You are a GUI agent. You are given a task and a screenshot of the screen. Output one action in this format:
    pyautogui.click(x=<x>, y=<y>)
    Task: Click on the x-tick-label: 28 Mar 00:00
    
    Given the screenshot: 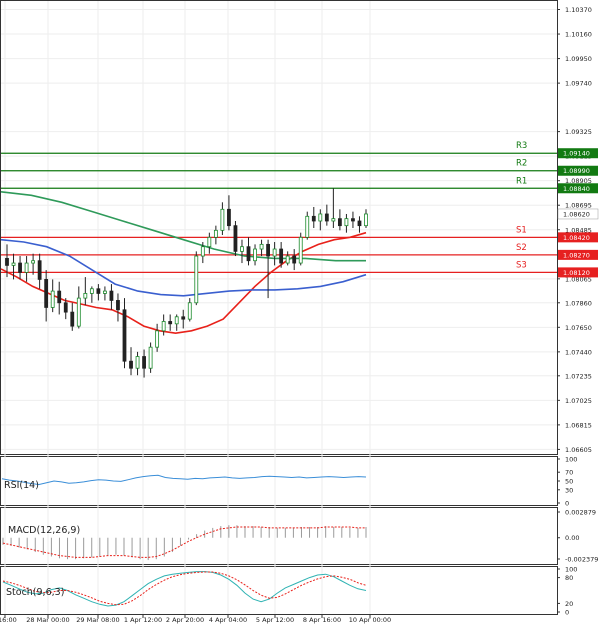 What is the action you would take?
    pyautogui.click(x=47, y=620)
    